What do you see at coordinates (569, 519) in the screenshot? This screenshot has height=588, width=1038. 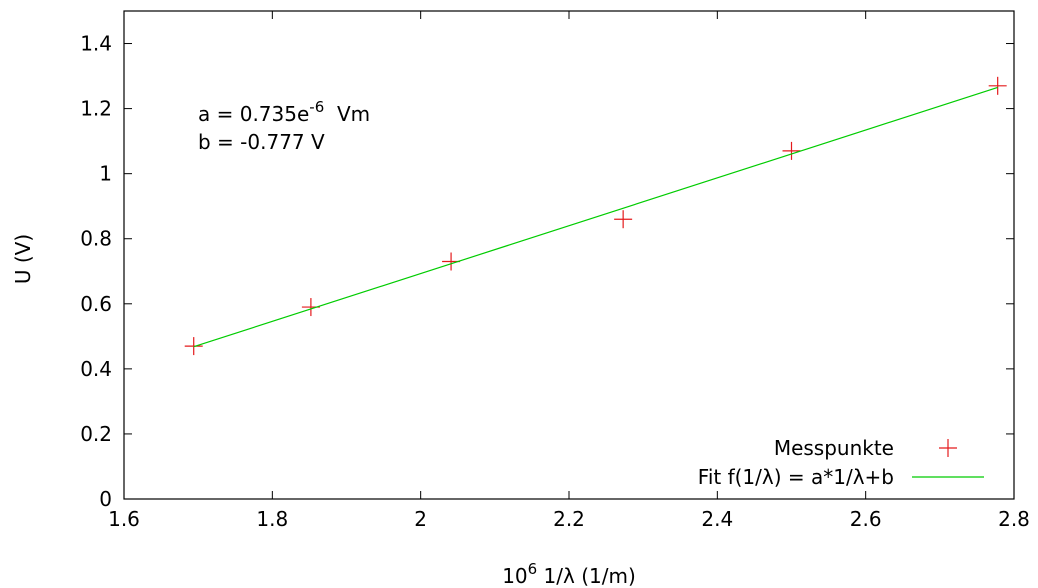 I see `x-tick-label: 2.2` at bounding box center [569, 519].